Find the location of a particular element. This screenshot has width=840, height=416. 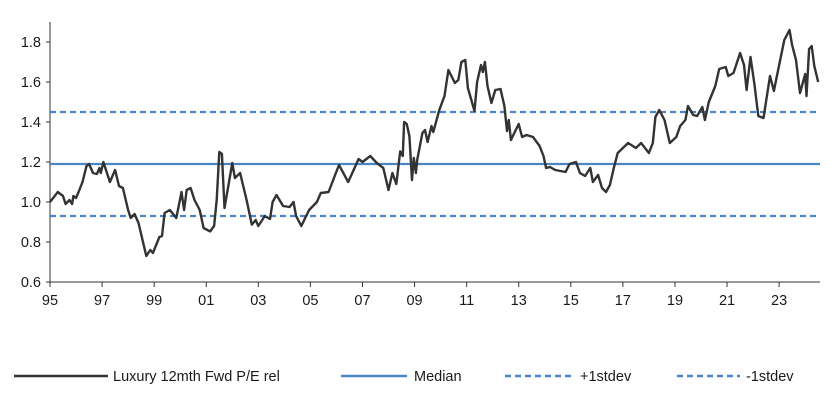

x-tick-label: 01 is located at coordinates (206, 301).